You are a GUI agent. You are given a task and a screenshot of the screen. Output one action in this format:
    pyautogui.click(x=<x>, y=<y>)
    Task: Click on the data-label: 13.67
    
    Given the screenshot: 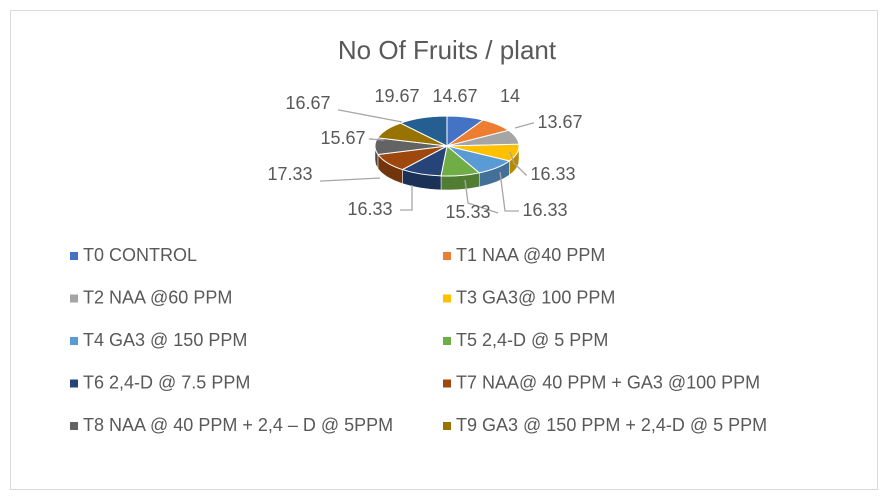 What is the action you would take?
    pyautogui.click(x=559, y=122)
    